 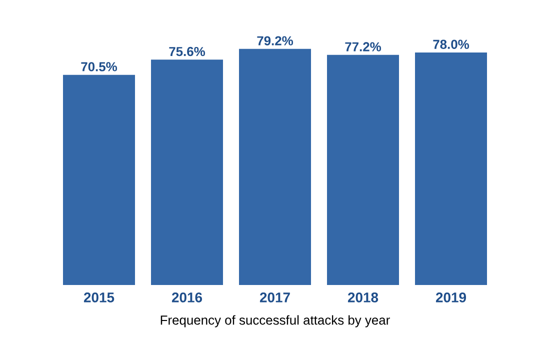 What do you see at coordinates (363, 297) in the screenshot?
I see `x-tick-label: 2018` at bounding box center [363, 297].